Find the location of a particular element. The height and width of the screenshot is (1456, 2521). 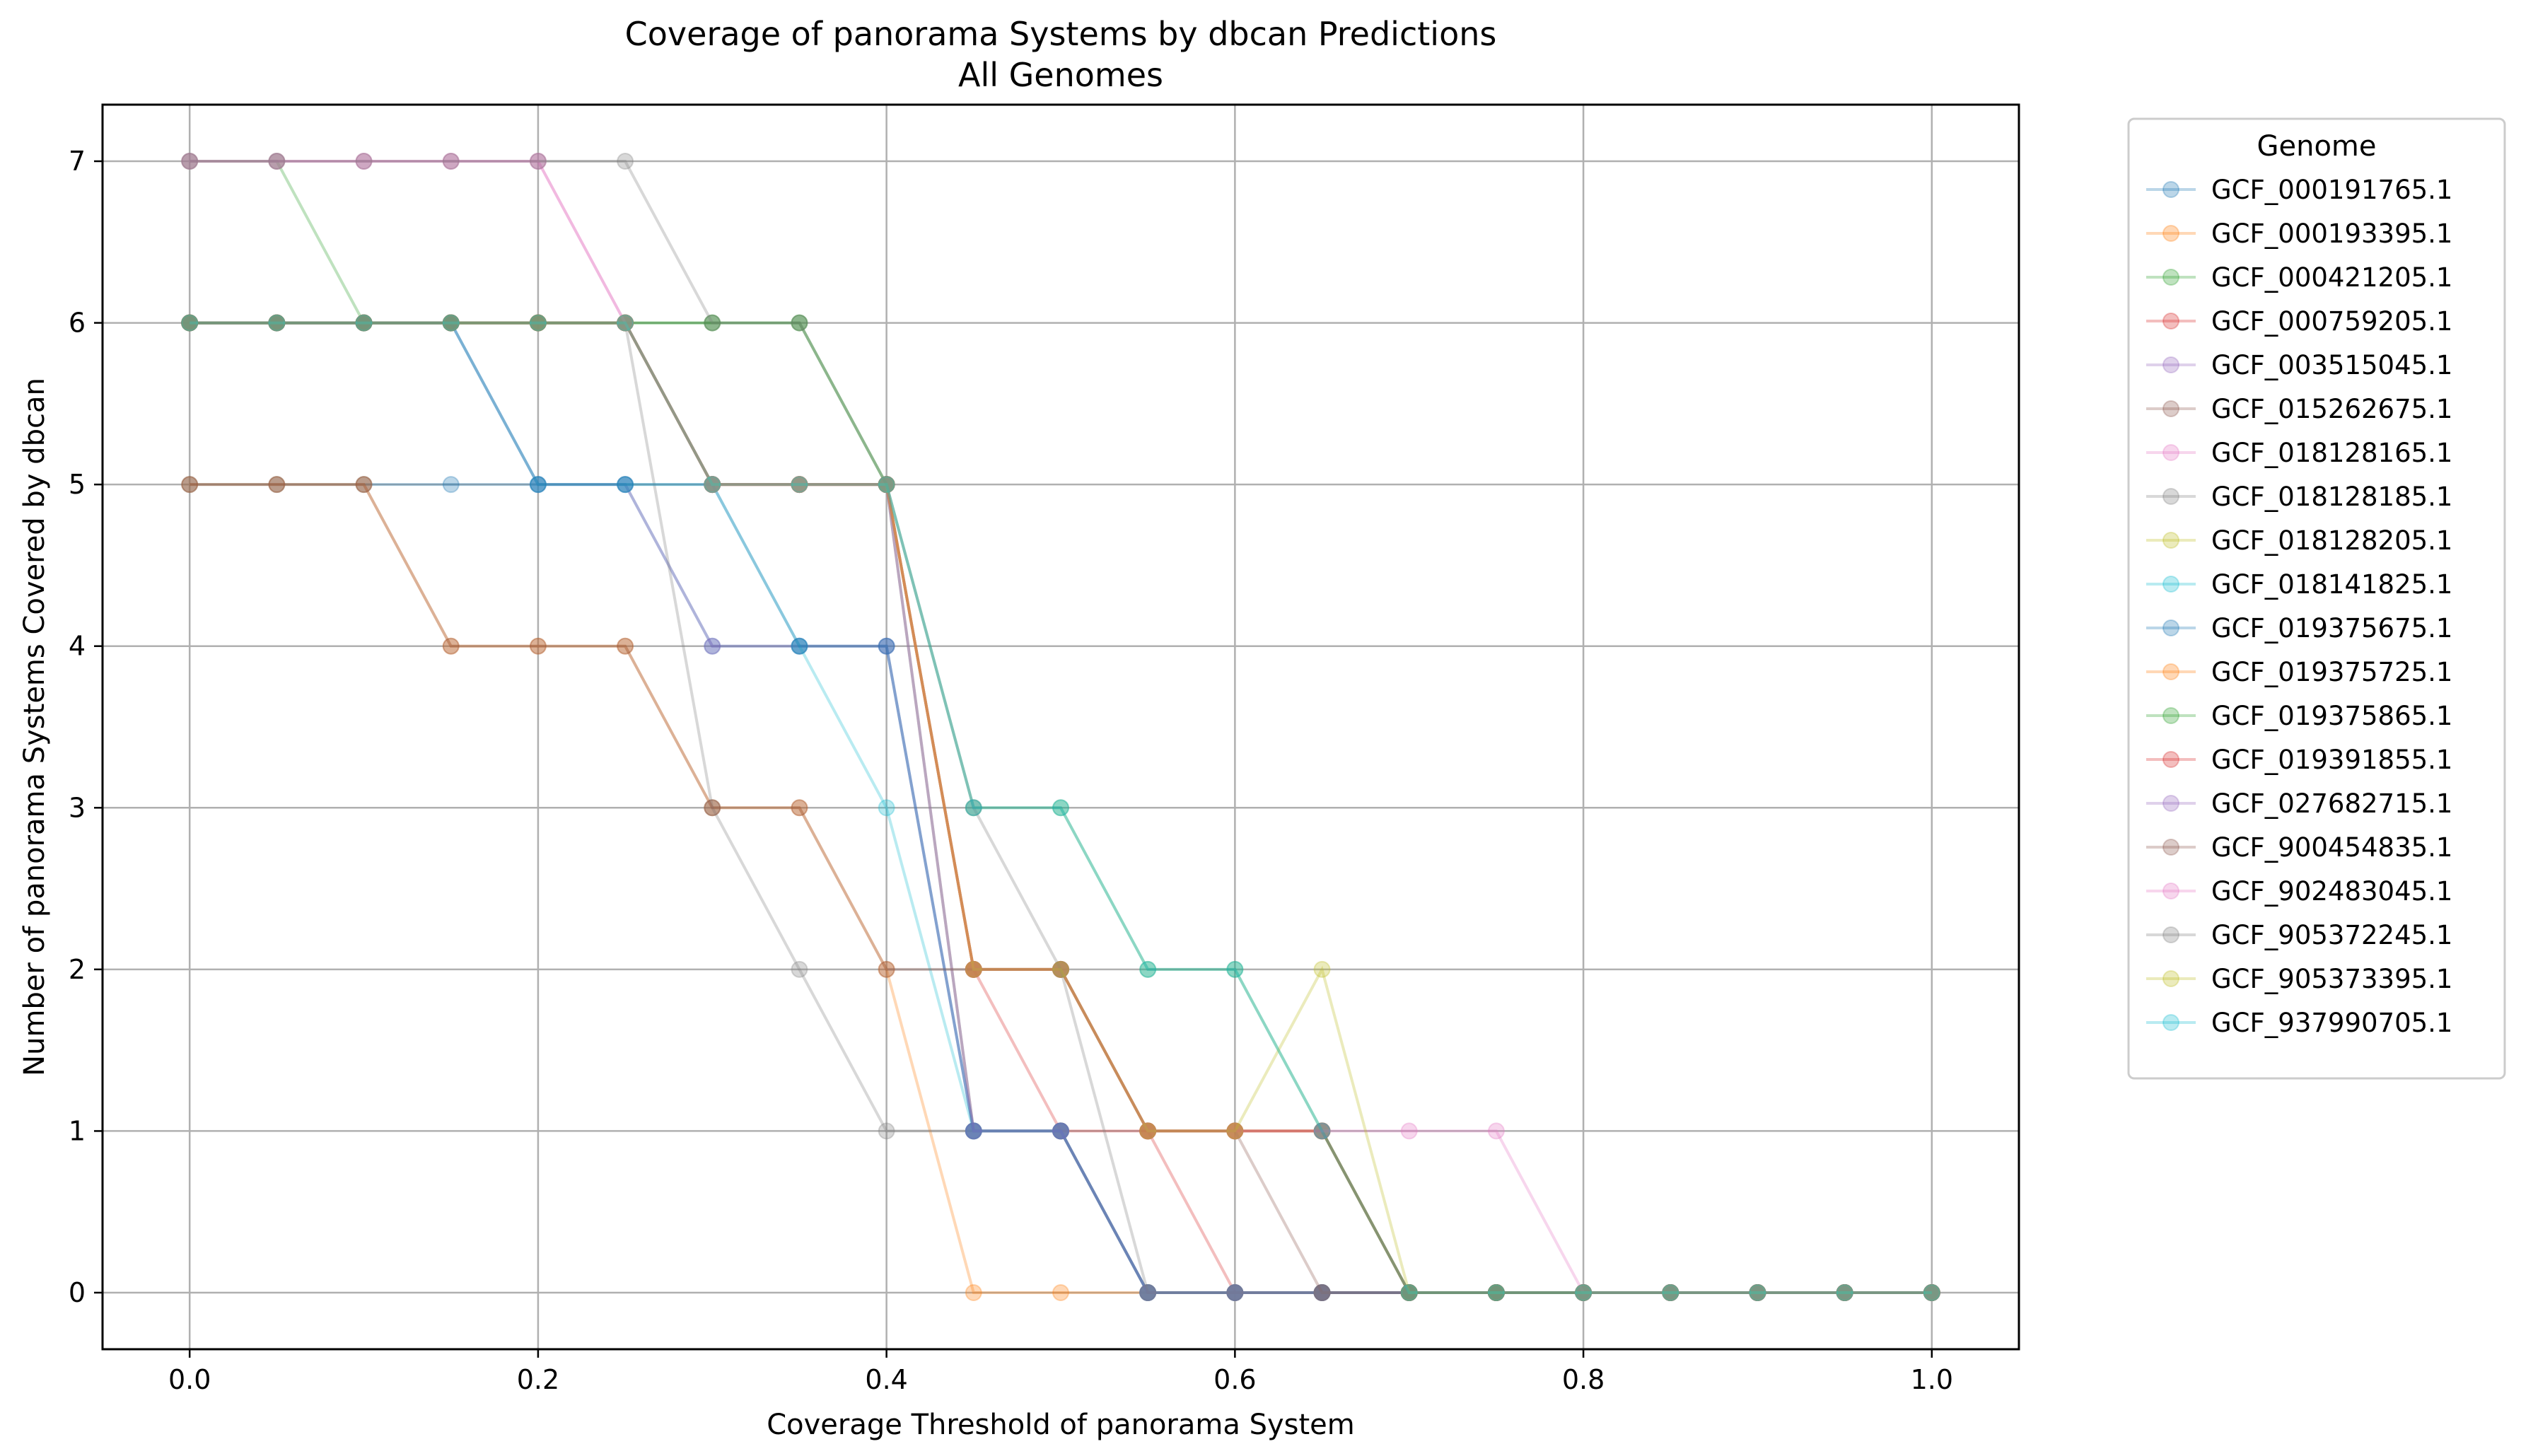

legend-frame is located at coordinates (2316, 599).